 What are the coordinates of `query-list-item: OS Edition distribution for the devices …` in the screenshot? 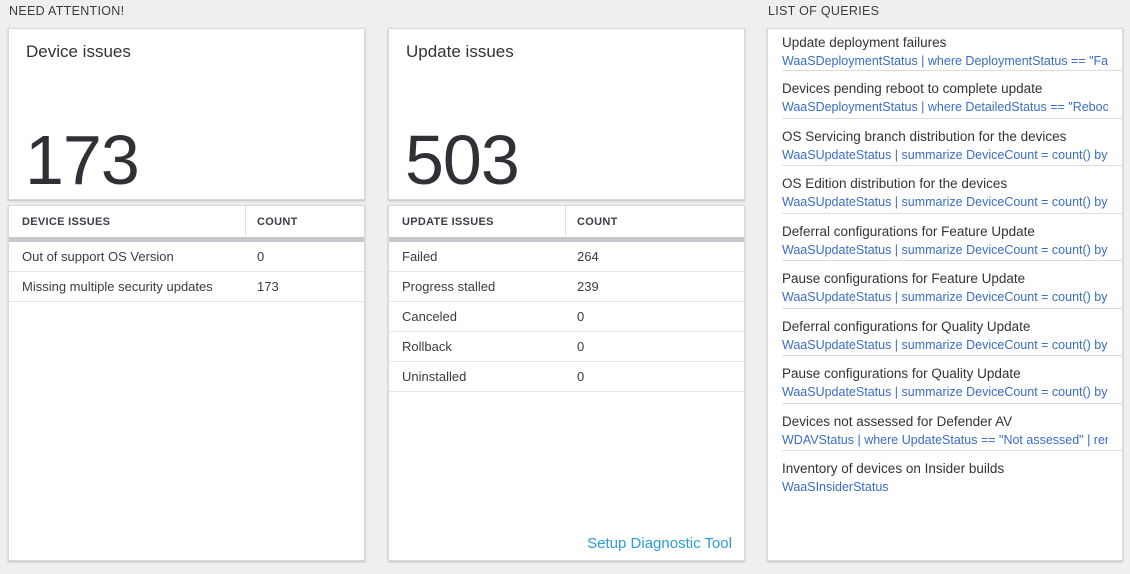 It's located at (945, 190).